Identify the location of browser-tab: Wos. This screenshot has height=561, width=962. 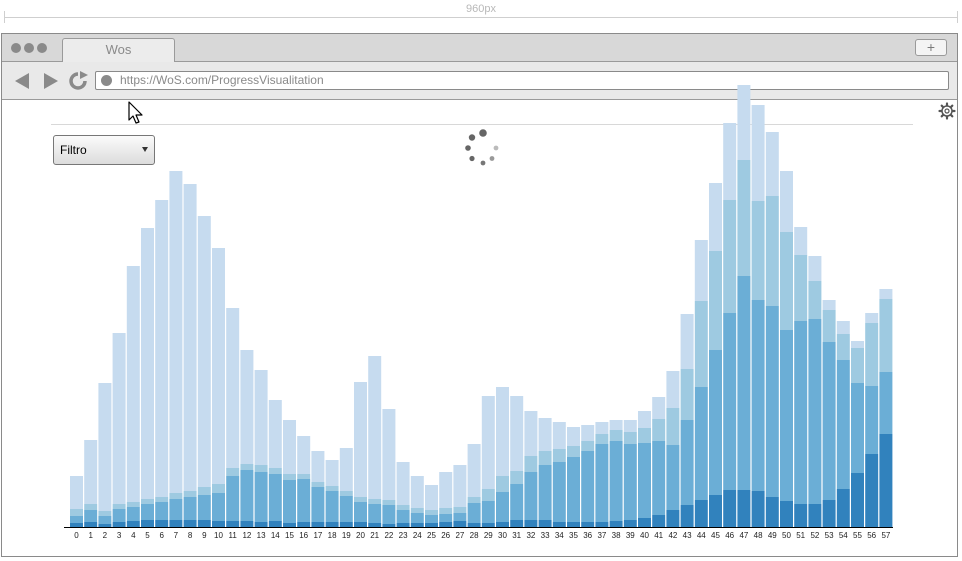
(118, 50).